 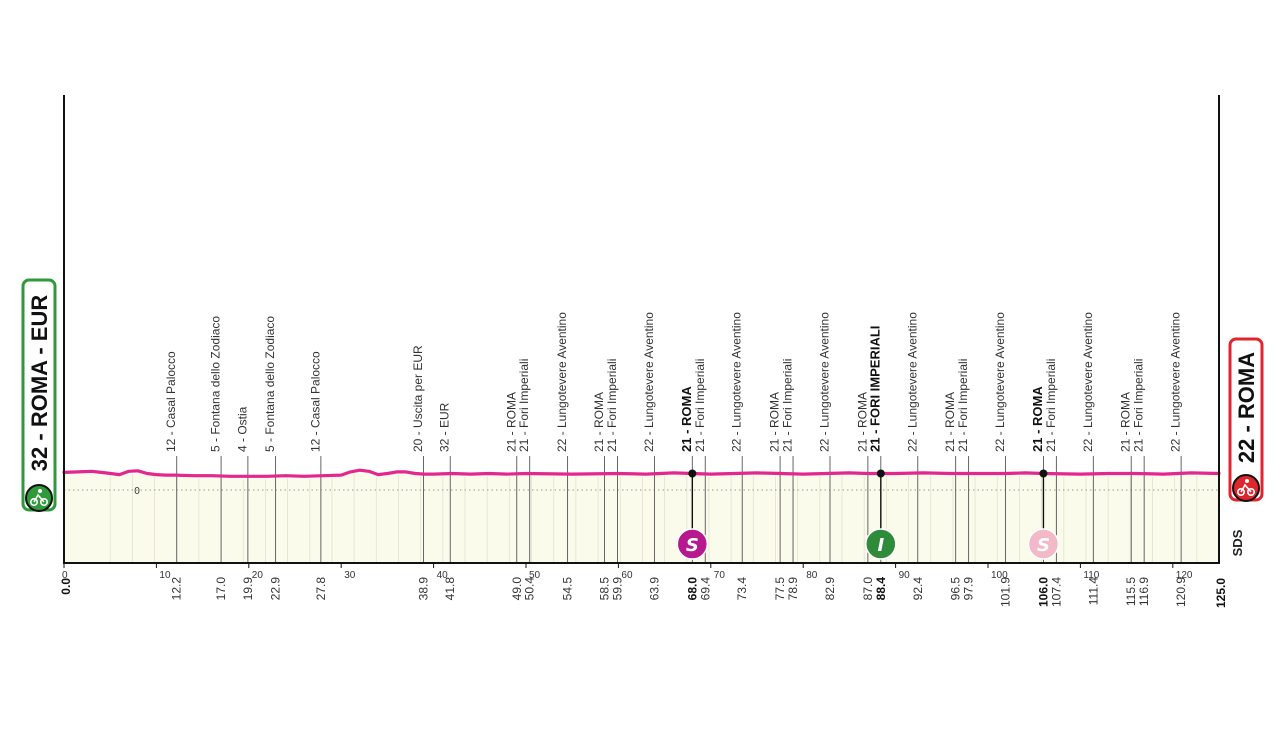 What do you see at coordinates (830, 589) in the screenshot?
I see `waypoint-km-label: 82.9` at bounding box center [830, 589].